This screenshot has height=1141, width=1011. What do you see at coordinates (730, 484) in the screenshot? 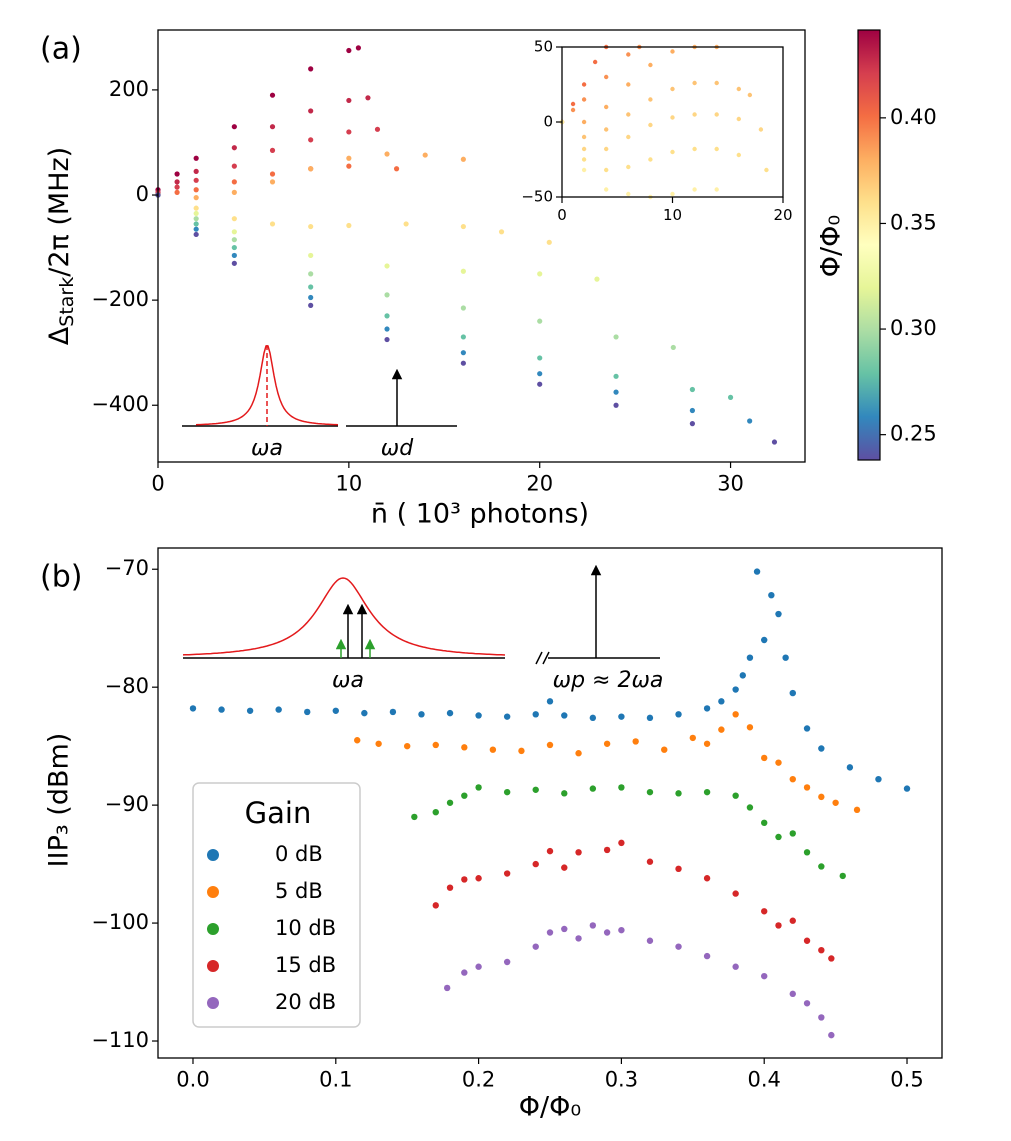
I see `x-tick-label: 30` at bounding box center [730, 484].